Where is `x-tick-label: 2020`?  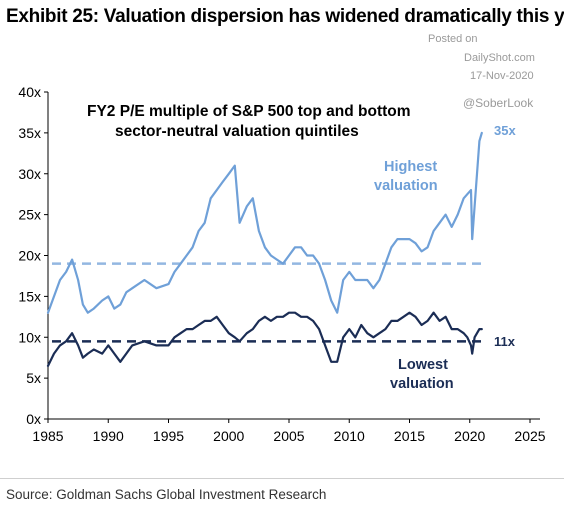 x-tick-label: 2020 is located at coordinates (469, 436).